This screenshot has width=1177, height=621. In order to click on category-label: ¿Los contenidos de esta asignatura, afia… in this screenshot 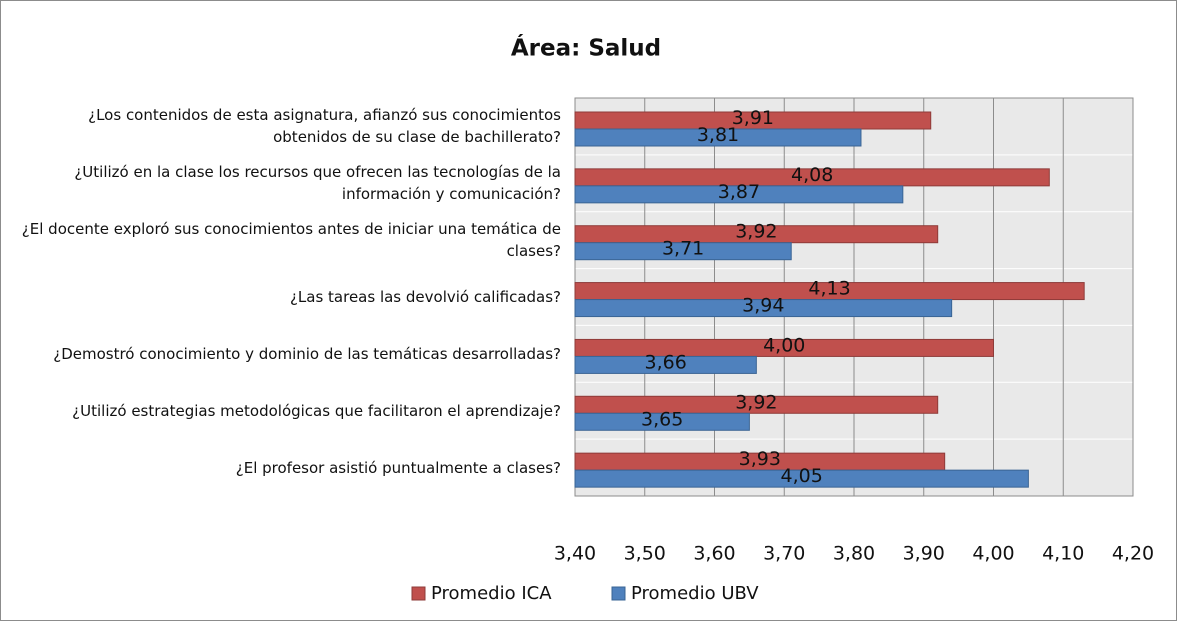, I will do `click(324, 126)`.